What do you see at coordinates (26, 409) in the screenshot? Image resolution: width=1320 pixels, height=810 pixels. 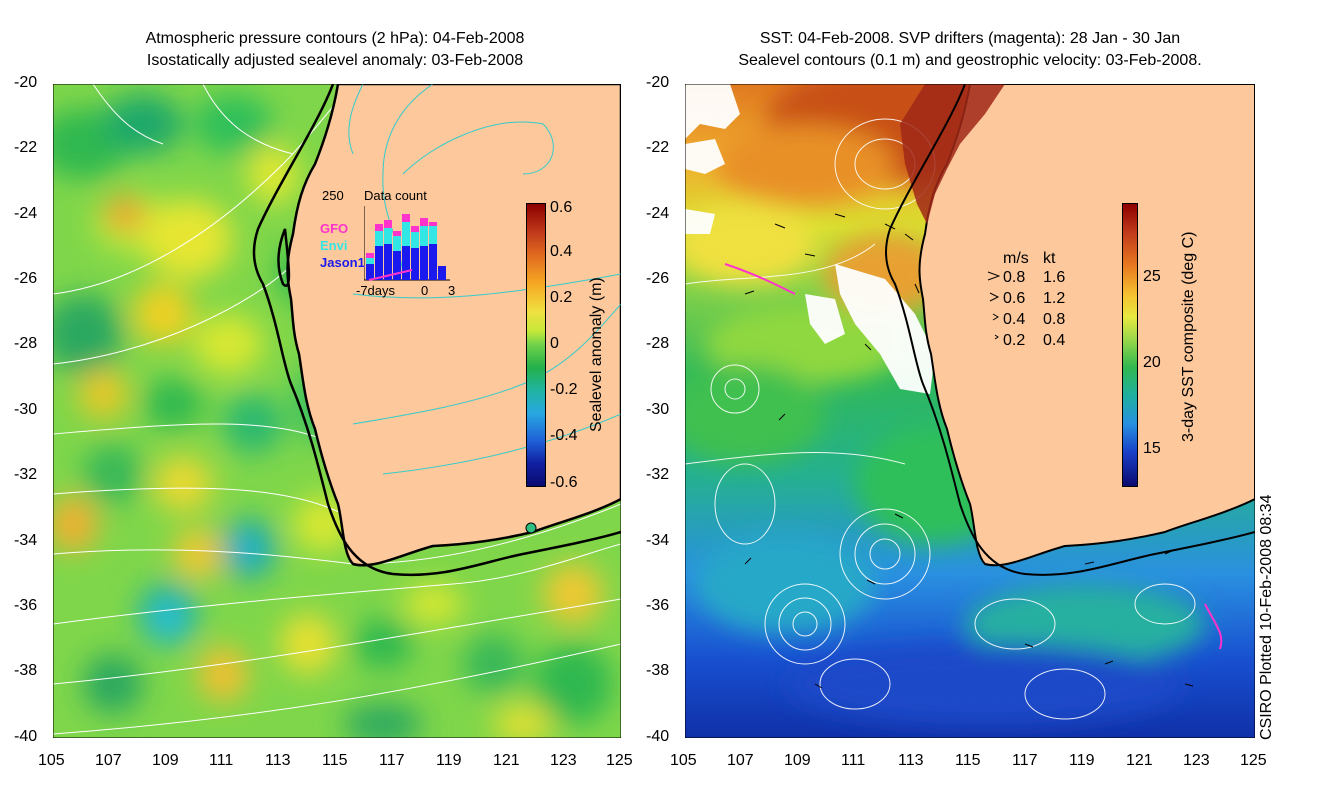 I see `left-y-tick: -30` at bounding box center [26, 409].